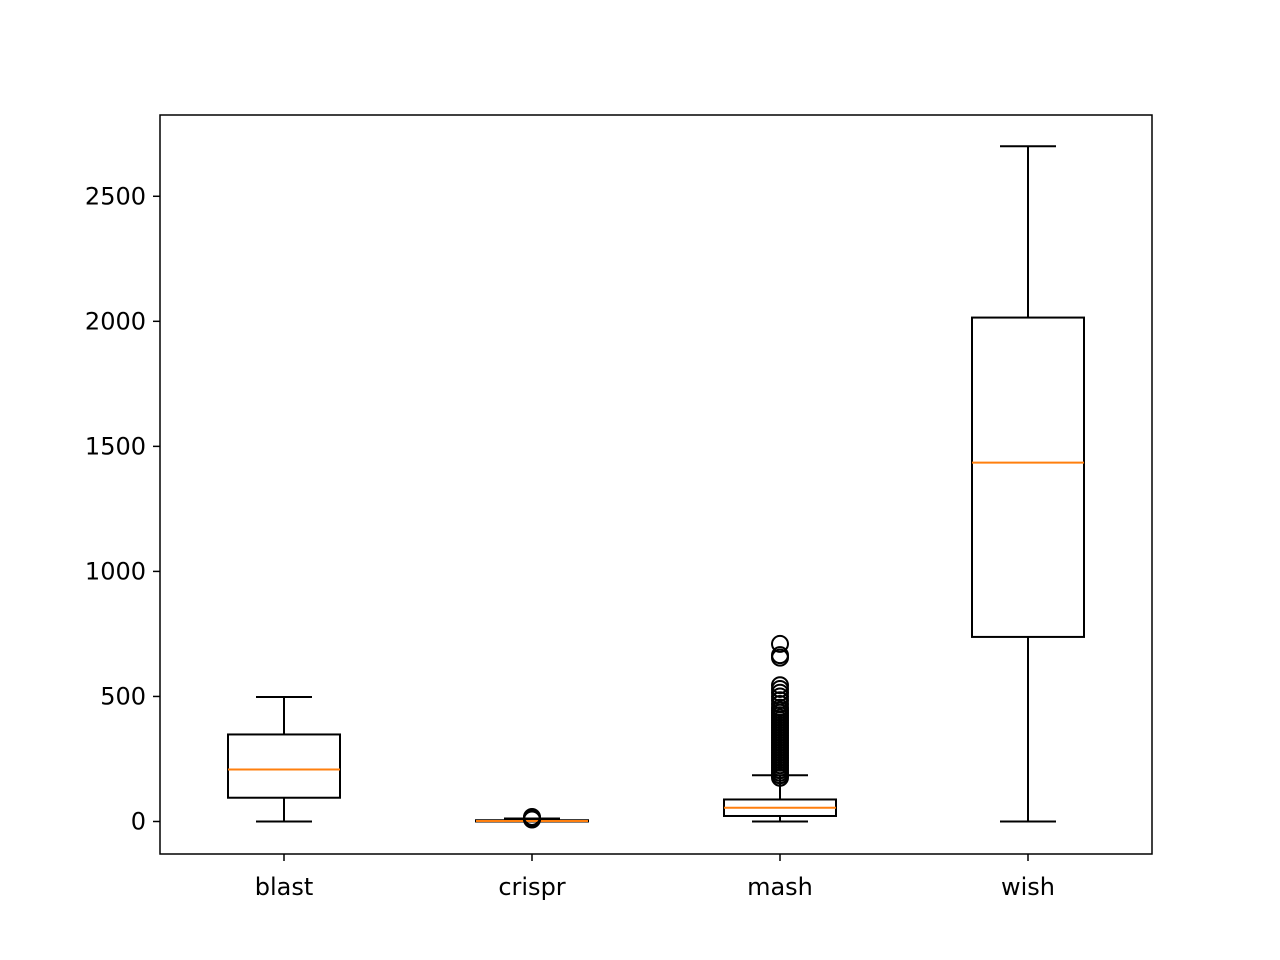 The image size is (1280, 960). I want to click on x-tick-label-wish: wish, so click(1028, 887).